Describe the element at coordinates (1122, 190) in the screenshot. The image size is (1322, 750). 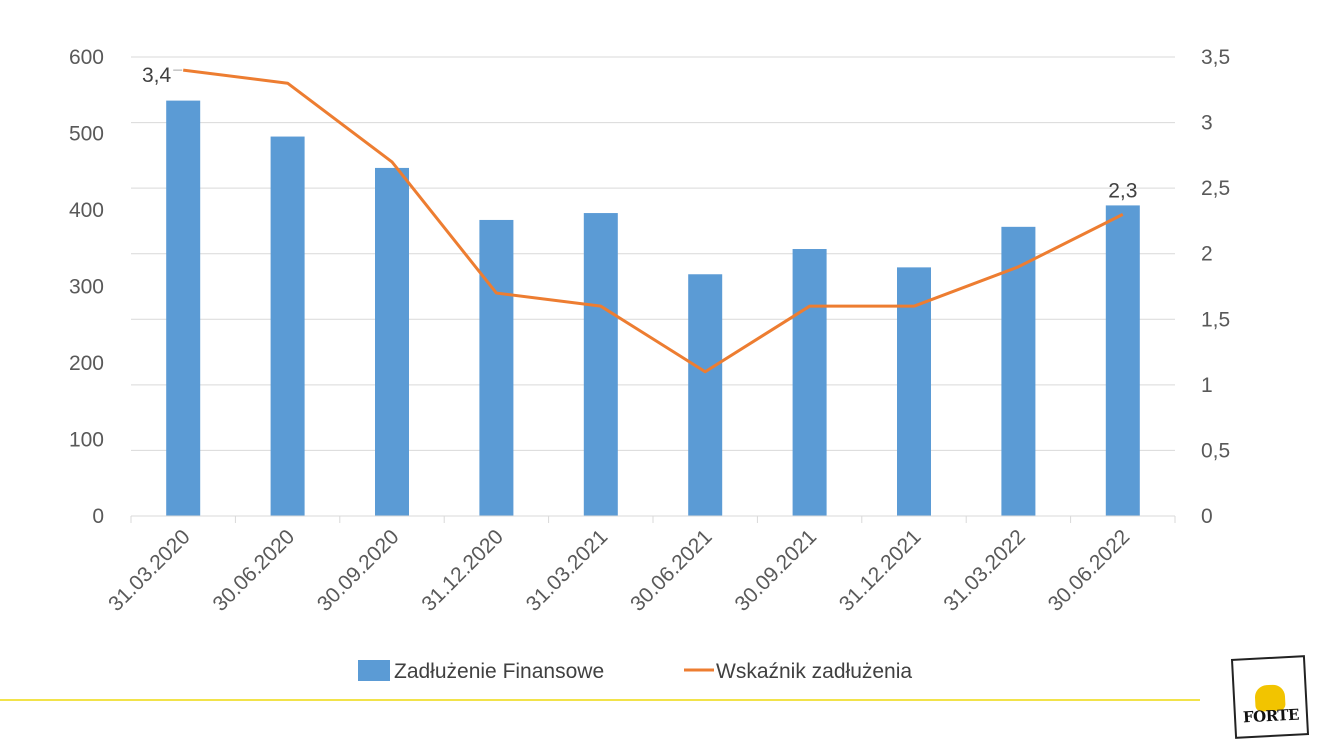
I see `data-label: 2,3` at that location.